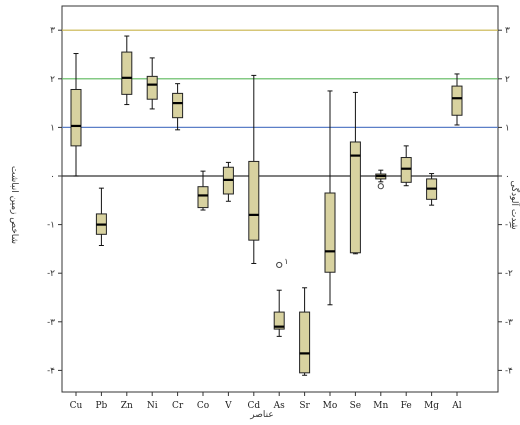 The height and width of the screenshot is (425, 520). Describe the element at coordinates (203, 197) in the screenshot. I see `box-co` at that location.